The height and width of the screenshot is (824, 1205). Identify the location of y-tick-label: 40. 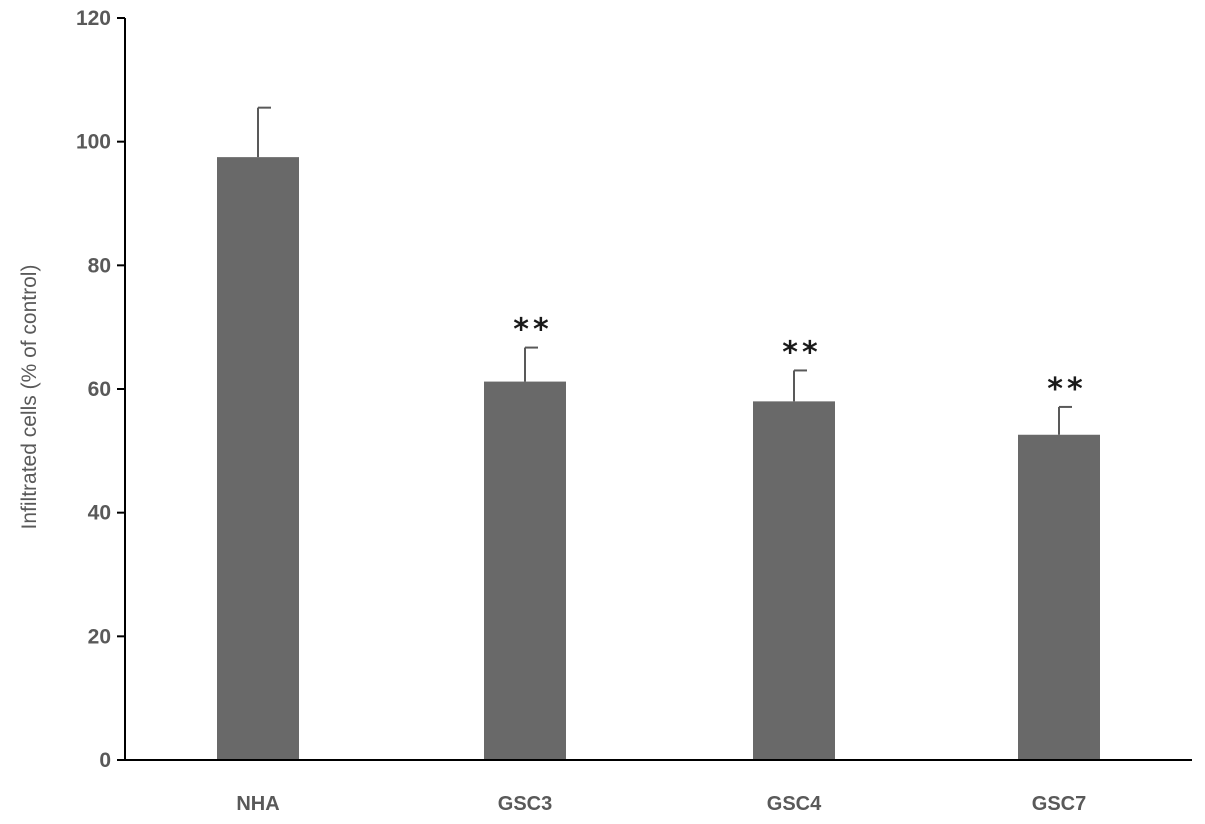
(99, 513).